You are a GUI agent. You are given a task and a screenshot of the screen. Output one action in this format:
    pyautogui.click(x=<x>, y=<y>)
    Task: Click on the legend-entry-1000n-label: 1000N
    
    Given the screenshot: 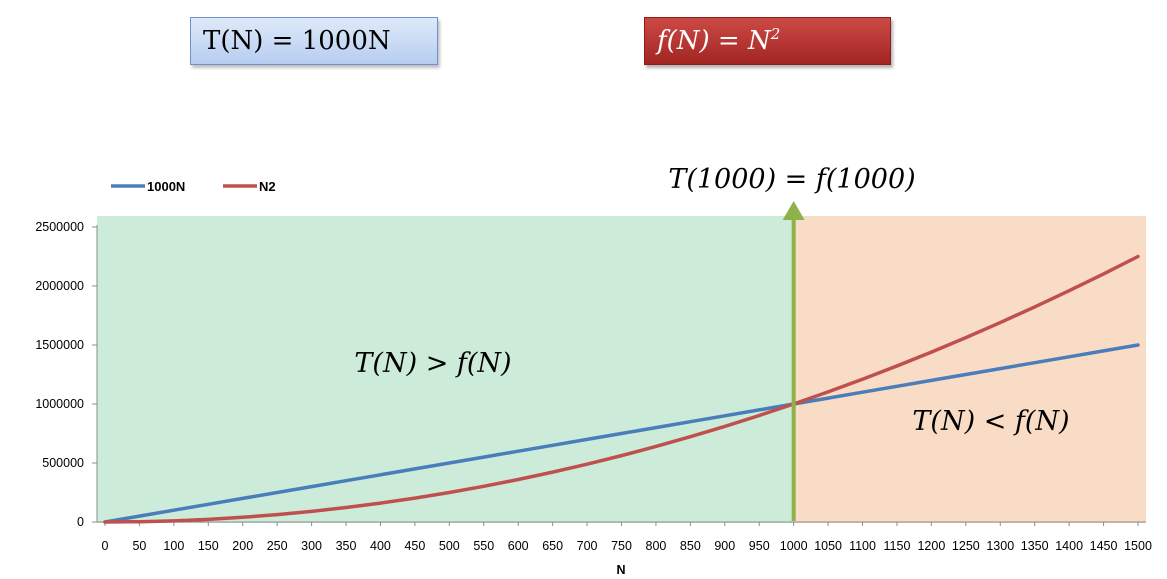 What is the action you would take?
    pyautogui.click(x=166, y=186)
    